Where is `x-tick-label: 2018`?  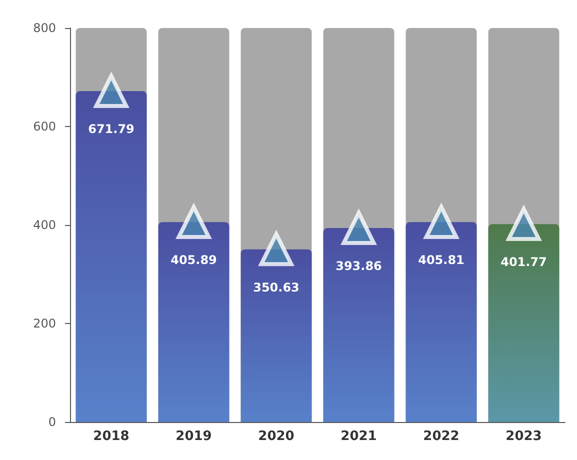 x-tick-label: 2018 is located at coordinates (111, 436).